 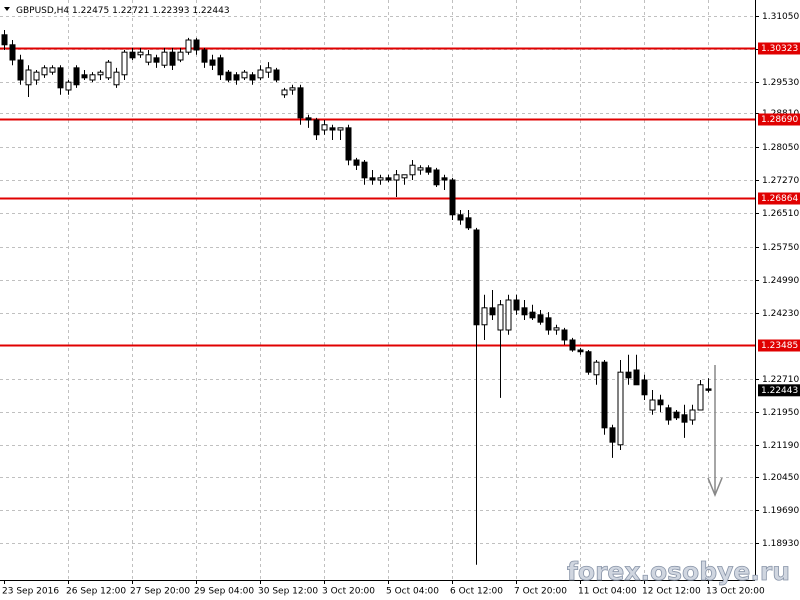 I want to click on x-tick-label: 30 Sep 12:00, so click(x=288, y=592).